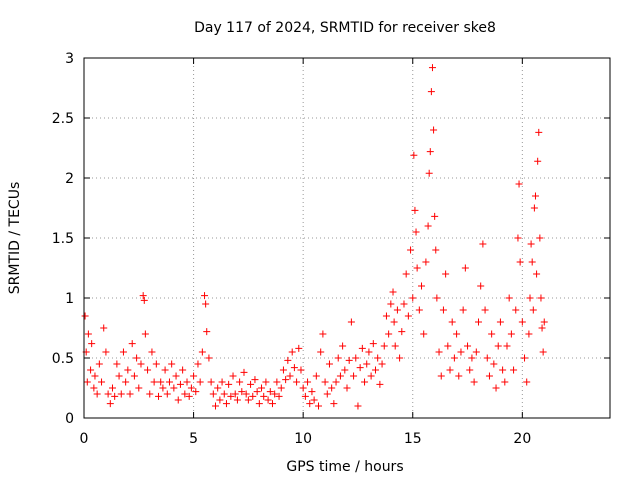 The height and width of the screenshot is (480, 640). Describe the element at coordinates (69, 59) in the screenshot. I see `y-tick-label: 3` at that location.